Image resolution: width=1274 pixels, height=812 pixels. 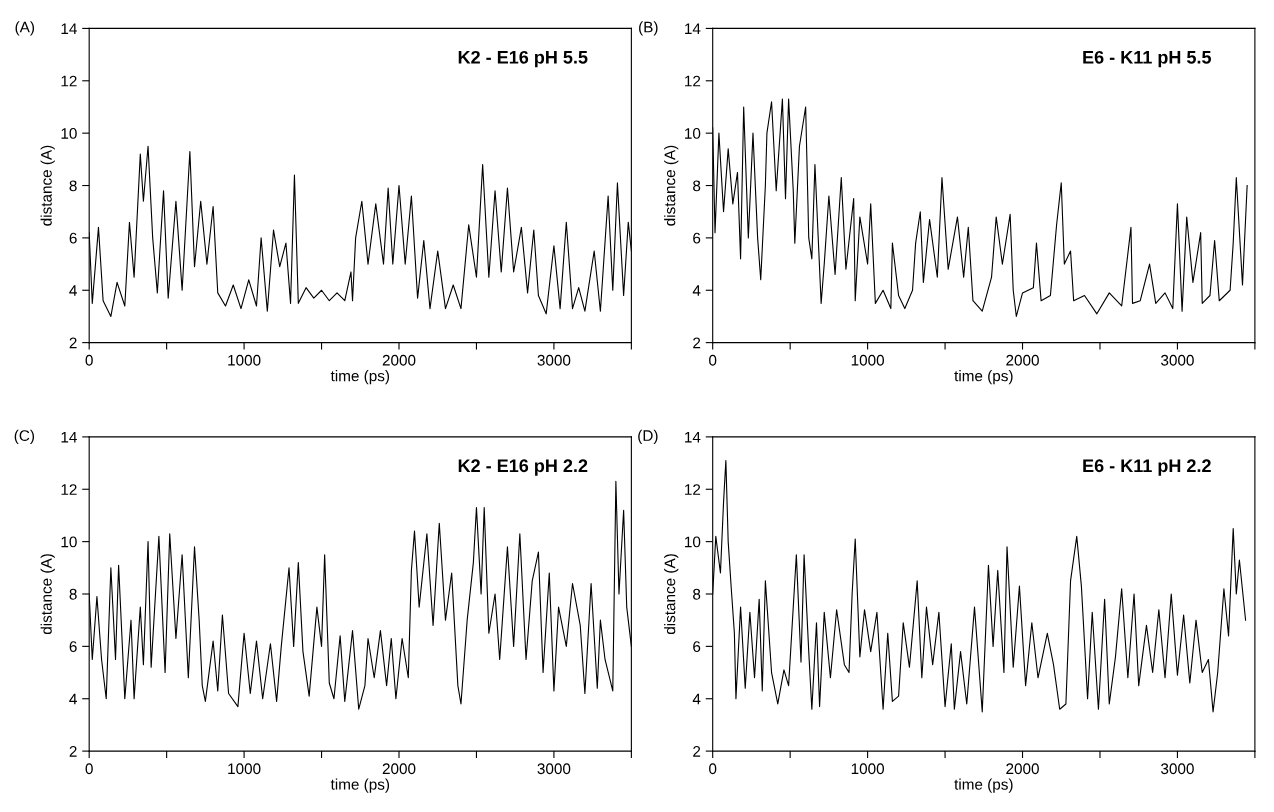 What do you see at coordinates (648, 28) in the screenshot?
I see `text: (B)` at bounding box center [648, 28].